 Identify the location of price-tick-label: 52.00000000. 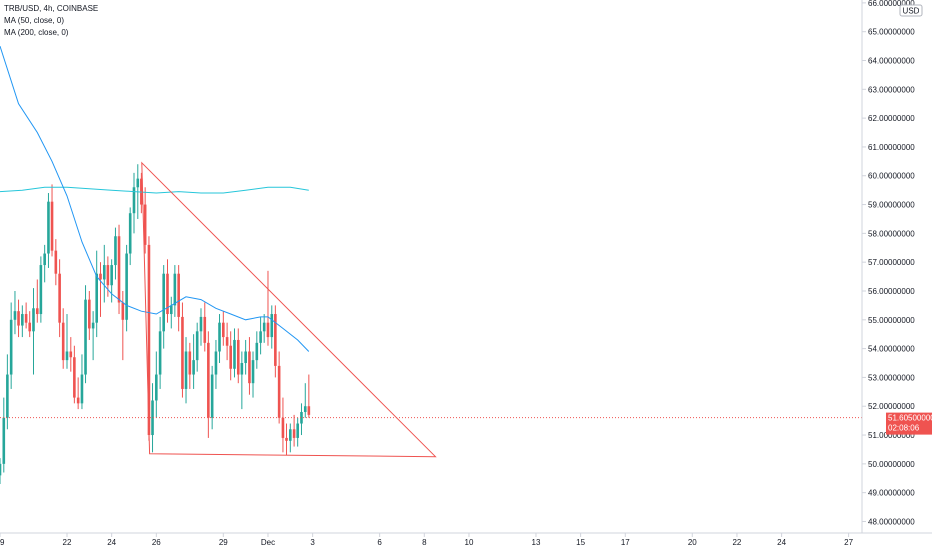
(891, 406).